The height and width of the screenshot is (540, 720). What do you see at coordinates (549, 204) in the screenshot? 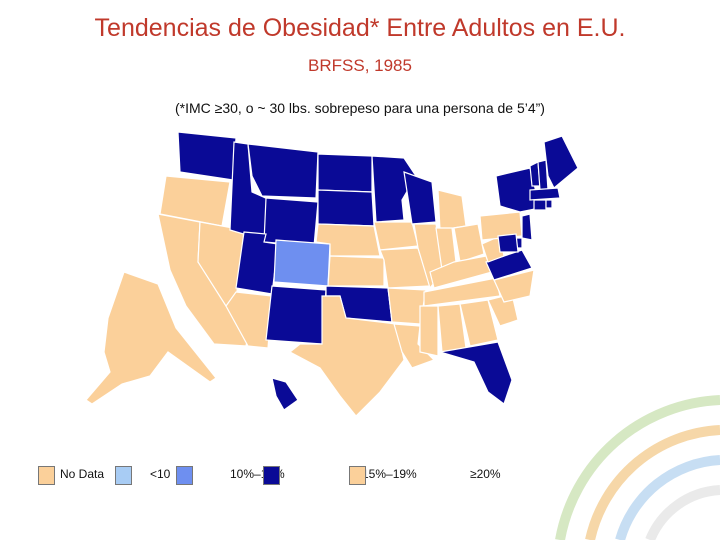
I see `state-ri` at bounding box center [549, 204].